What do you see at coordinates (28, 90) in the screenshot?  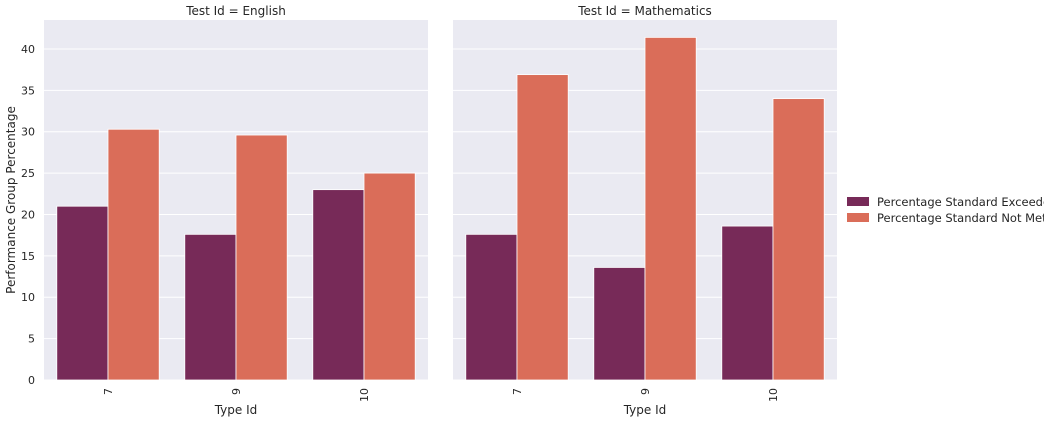 I see `y-tick-label: 35` at bounding box center [28, 90].